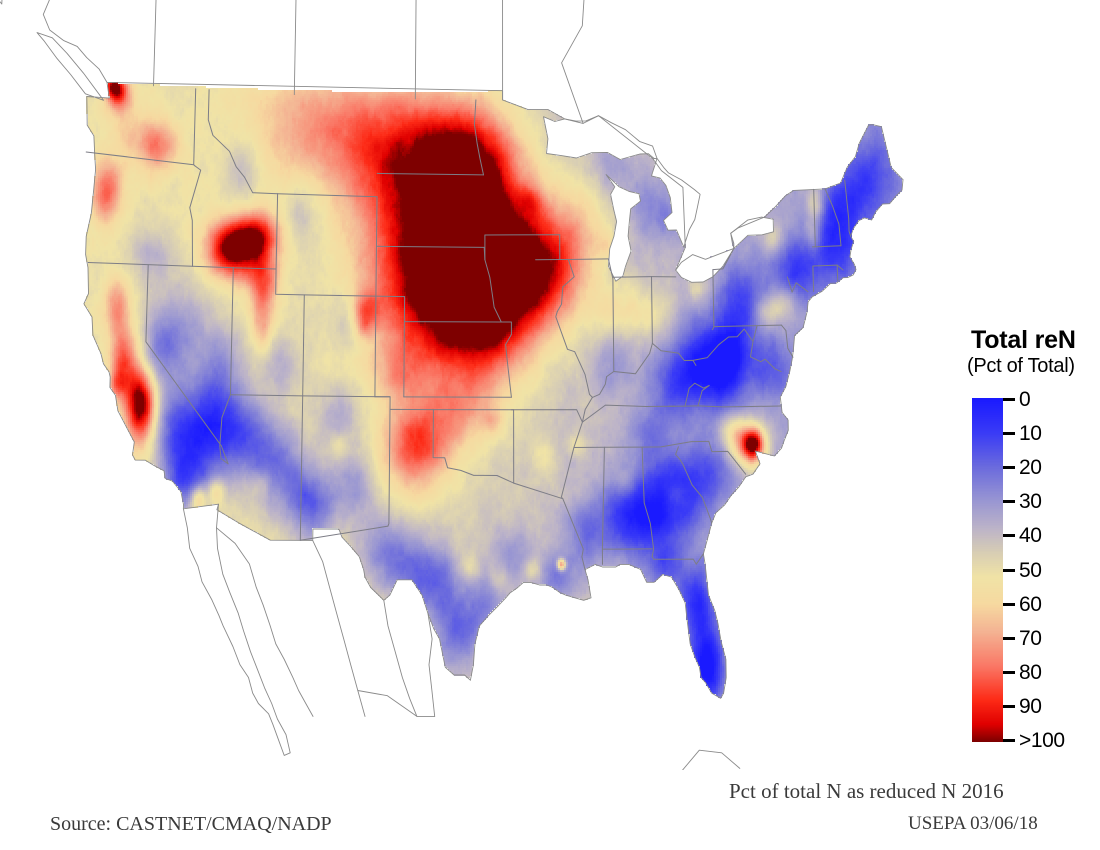  I want to click on colorbar-tick-label: 30, so click(1030, 501).